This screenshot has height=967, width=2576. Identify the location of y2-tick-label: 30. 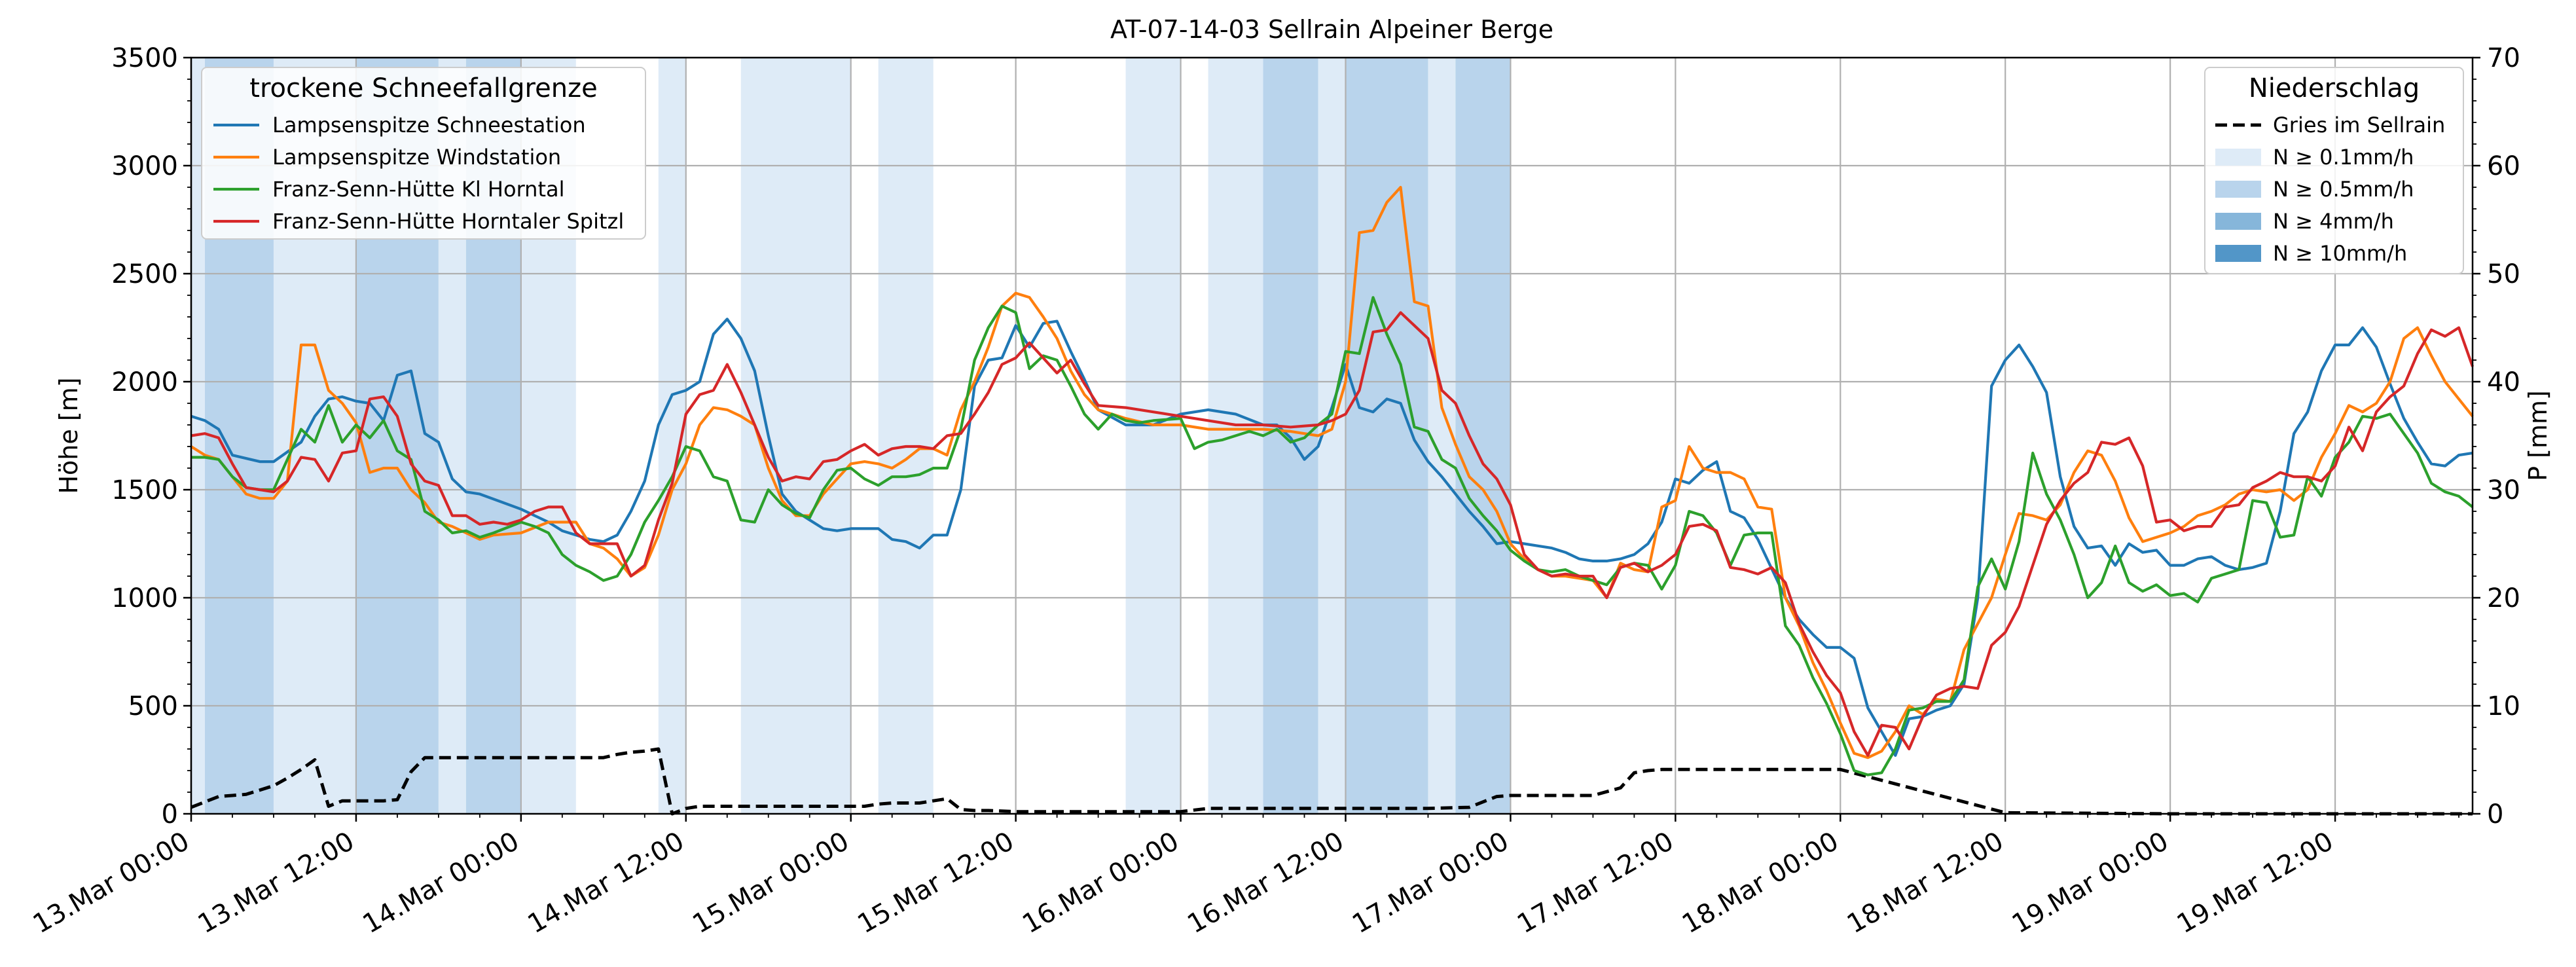
(2503, 490).